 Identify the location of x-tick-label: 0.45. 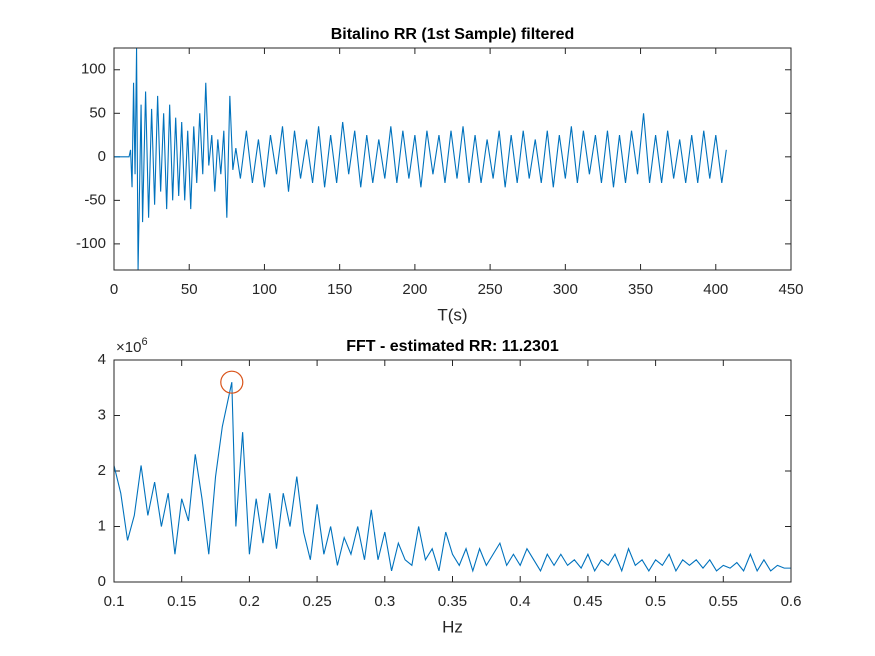
(587, 601).